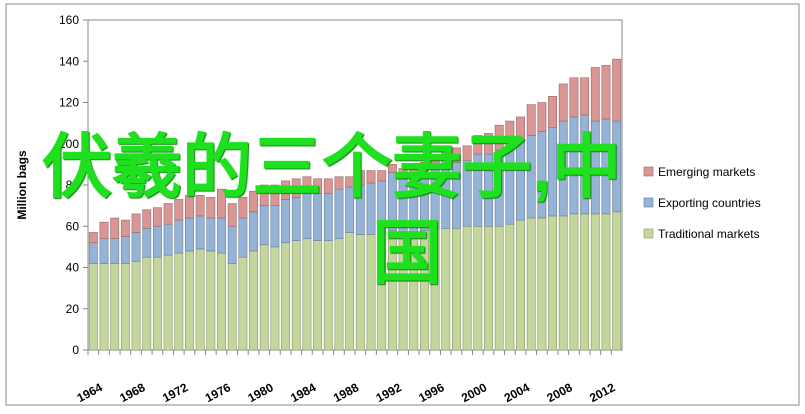 The image size is (805, 414). I want to click on legend-label: Traditional markets, so click(709, 234).